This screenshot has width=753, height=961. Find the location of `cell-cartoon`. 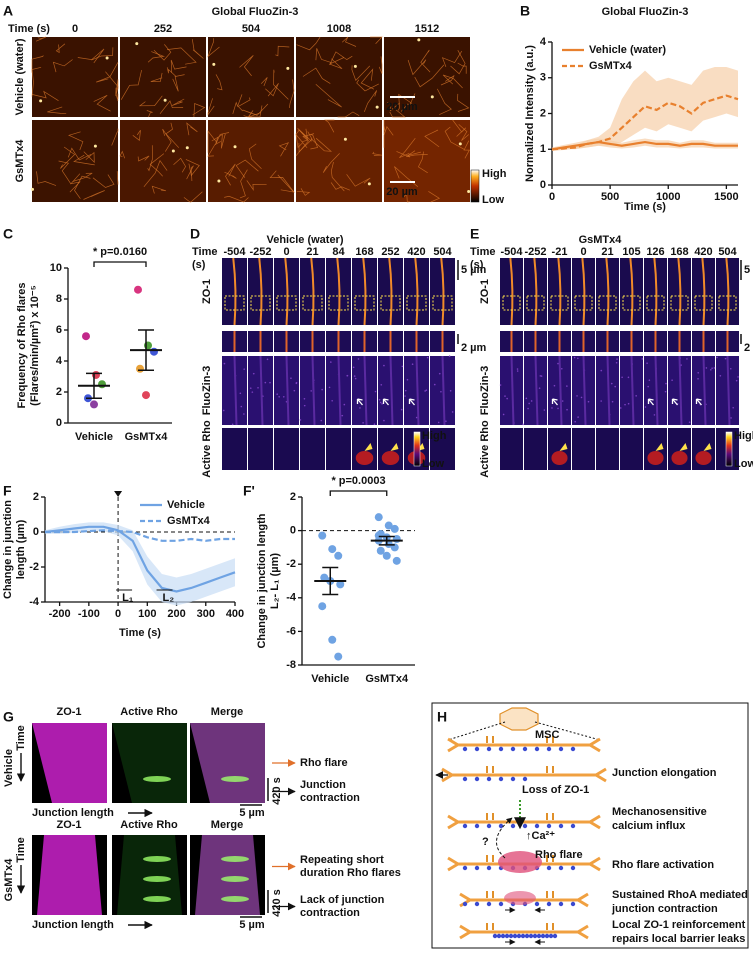

cell-cartoon is located at coordinates (519, 719).